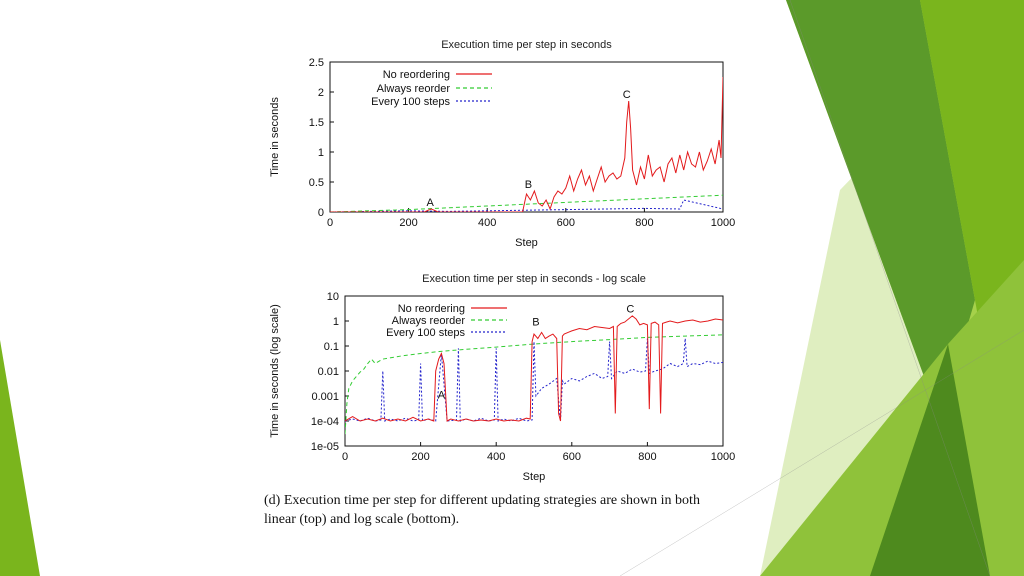  I want to click on y-tick-label: 0.5, so click(316, 183).